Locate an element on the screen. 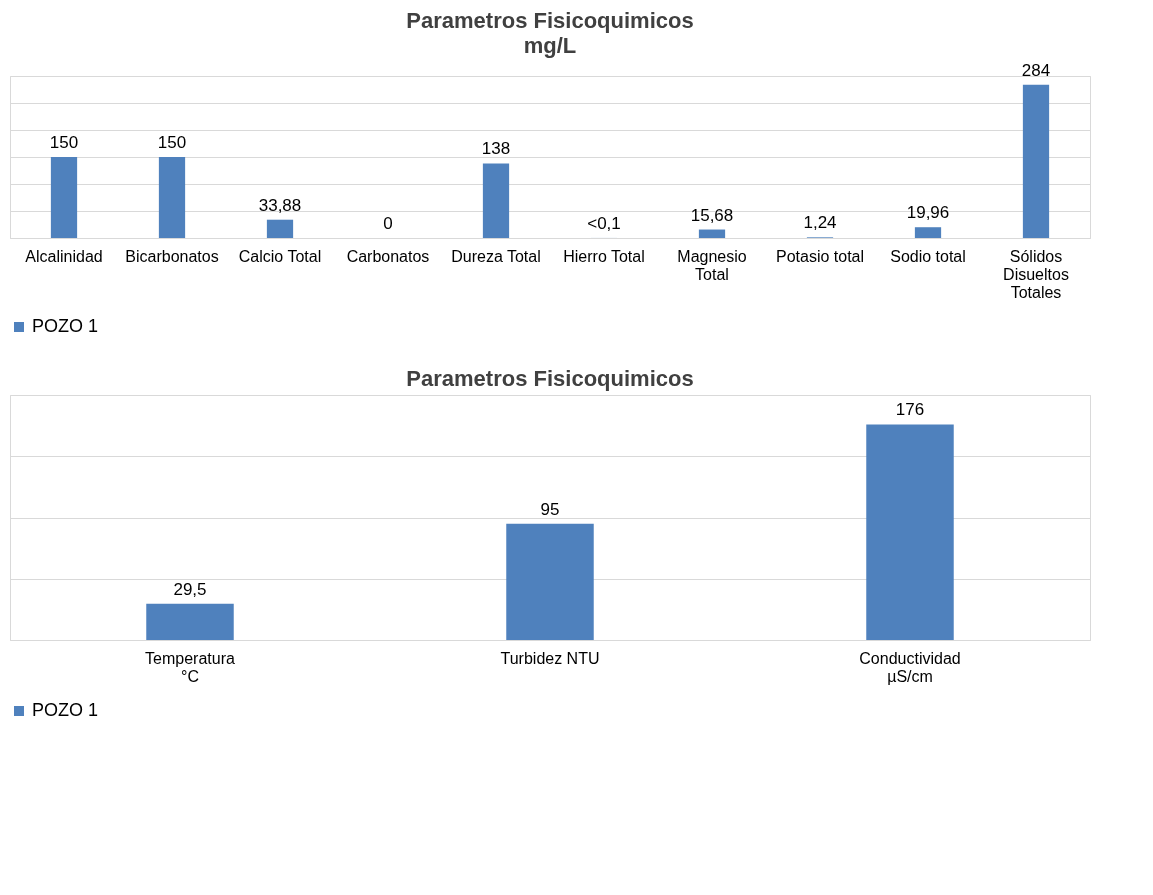 The image size is (1153, 895). x-tick-label: Magnesio Total is located at coordinates (712, 265).